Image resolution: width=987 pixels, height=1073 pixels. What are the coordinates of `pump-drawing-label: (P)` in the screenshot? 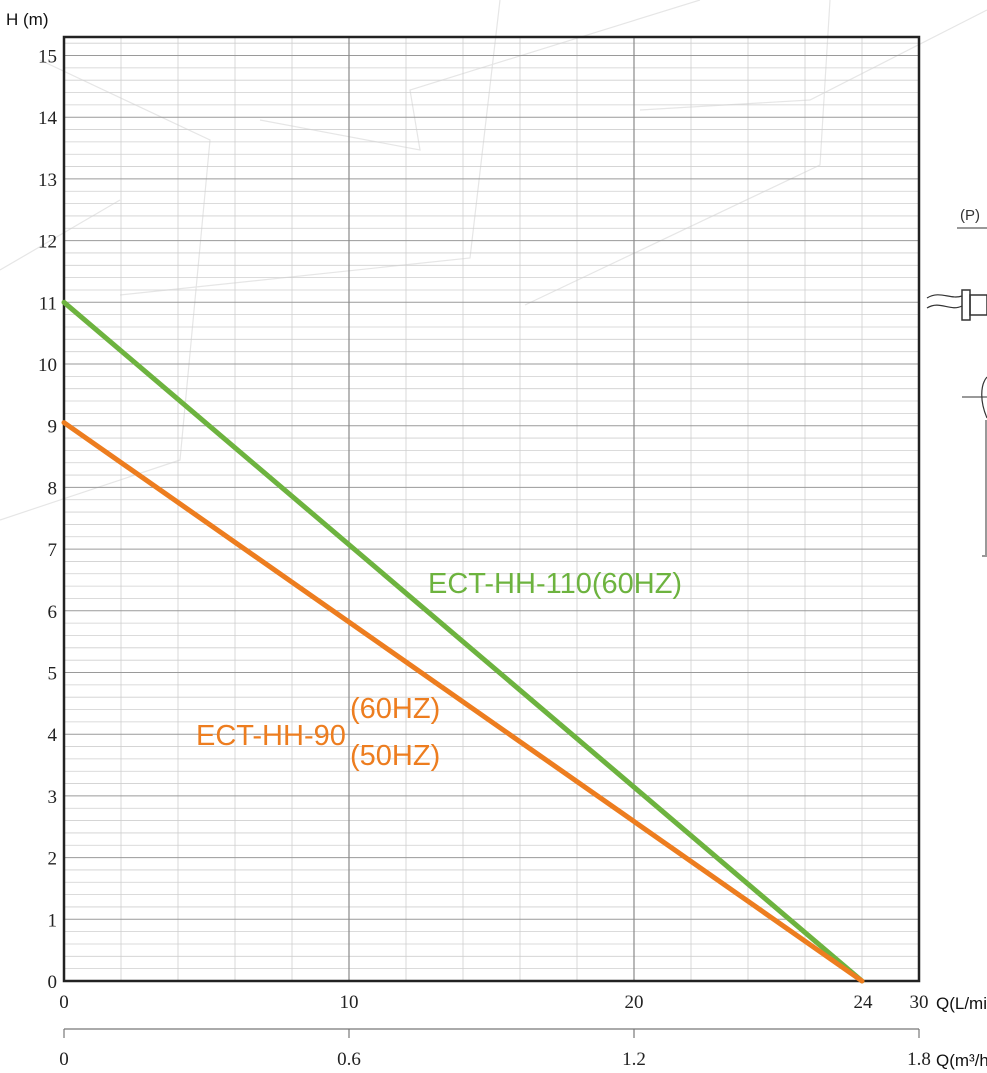 It's located at (970, 215).